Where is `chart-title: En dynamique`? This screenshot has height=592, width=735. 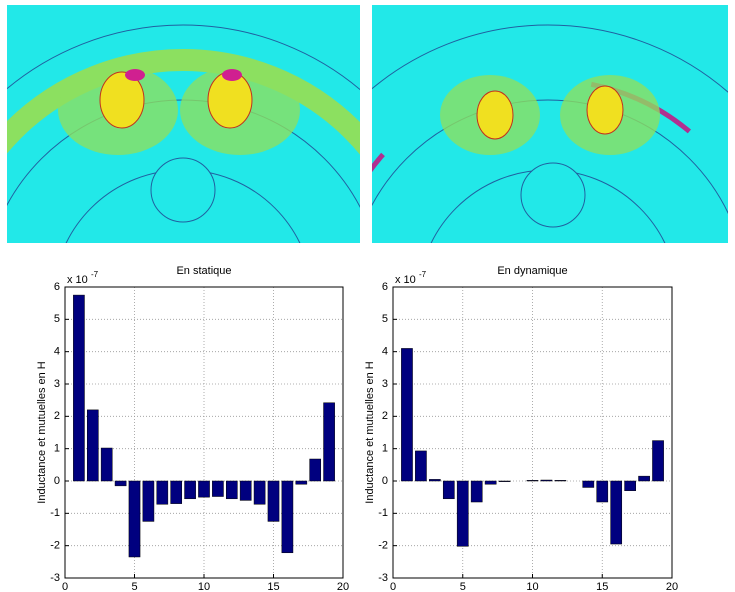
chart-title: En dynamique is located at coordinates (532, 271).